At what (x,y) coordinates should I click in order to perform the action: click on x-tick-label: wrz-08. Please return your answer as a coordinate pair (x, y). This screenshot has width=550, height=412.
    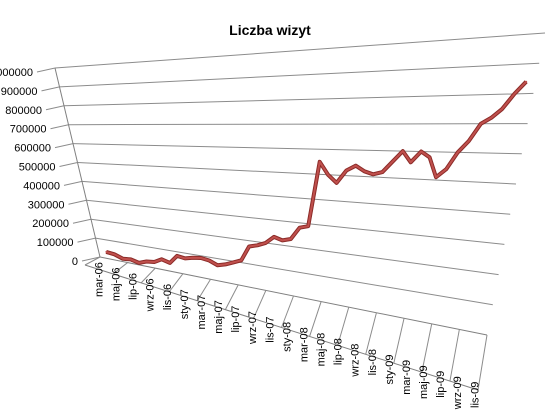
    Looking at the image, I should click on (356, 361).